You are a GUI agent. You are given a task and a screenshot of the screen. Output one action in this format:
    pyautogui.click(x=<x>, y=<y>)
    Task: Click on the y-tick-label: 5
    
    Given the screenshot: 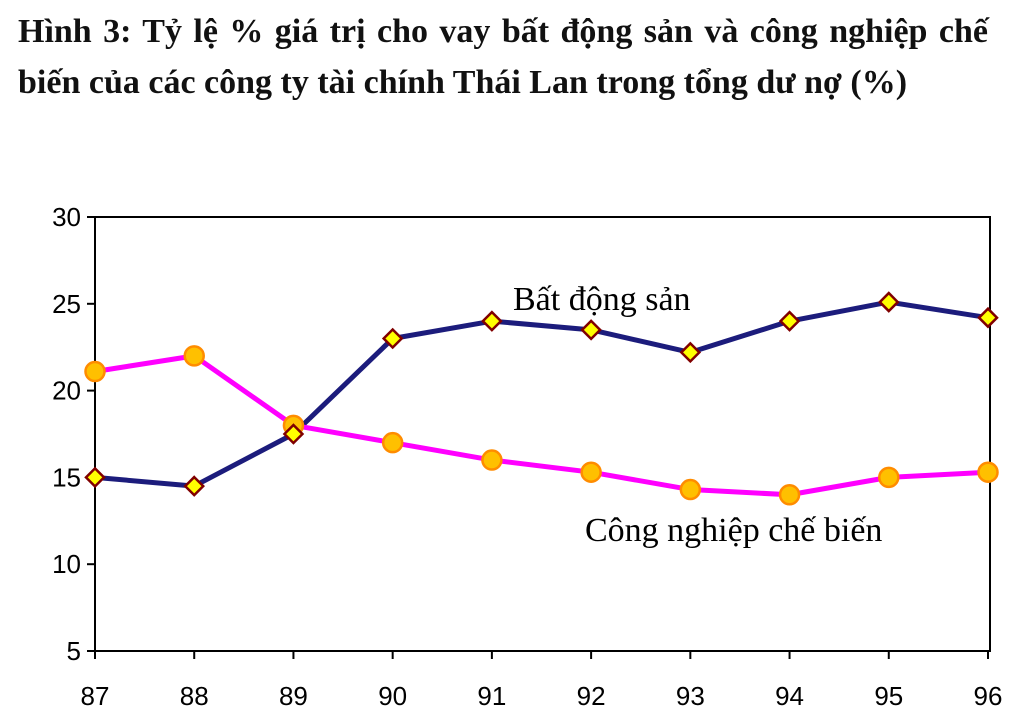 What is the action you would take?
    pyautogui.click(x=74, y=651)
    